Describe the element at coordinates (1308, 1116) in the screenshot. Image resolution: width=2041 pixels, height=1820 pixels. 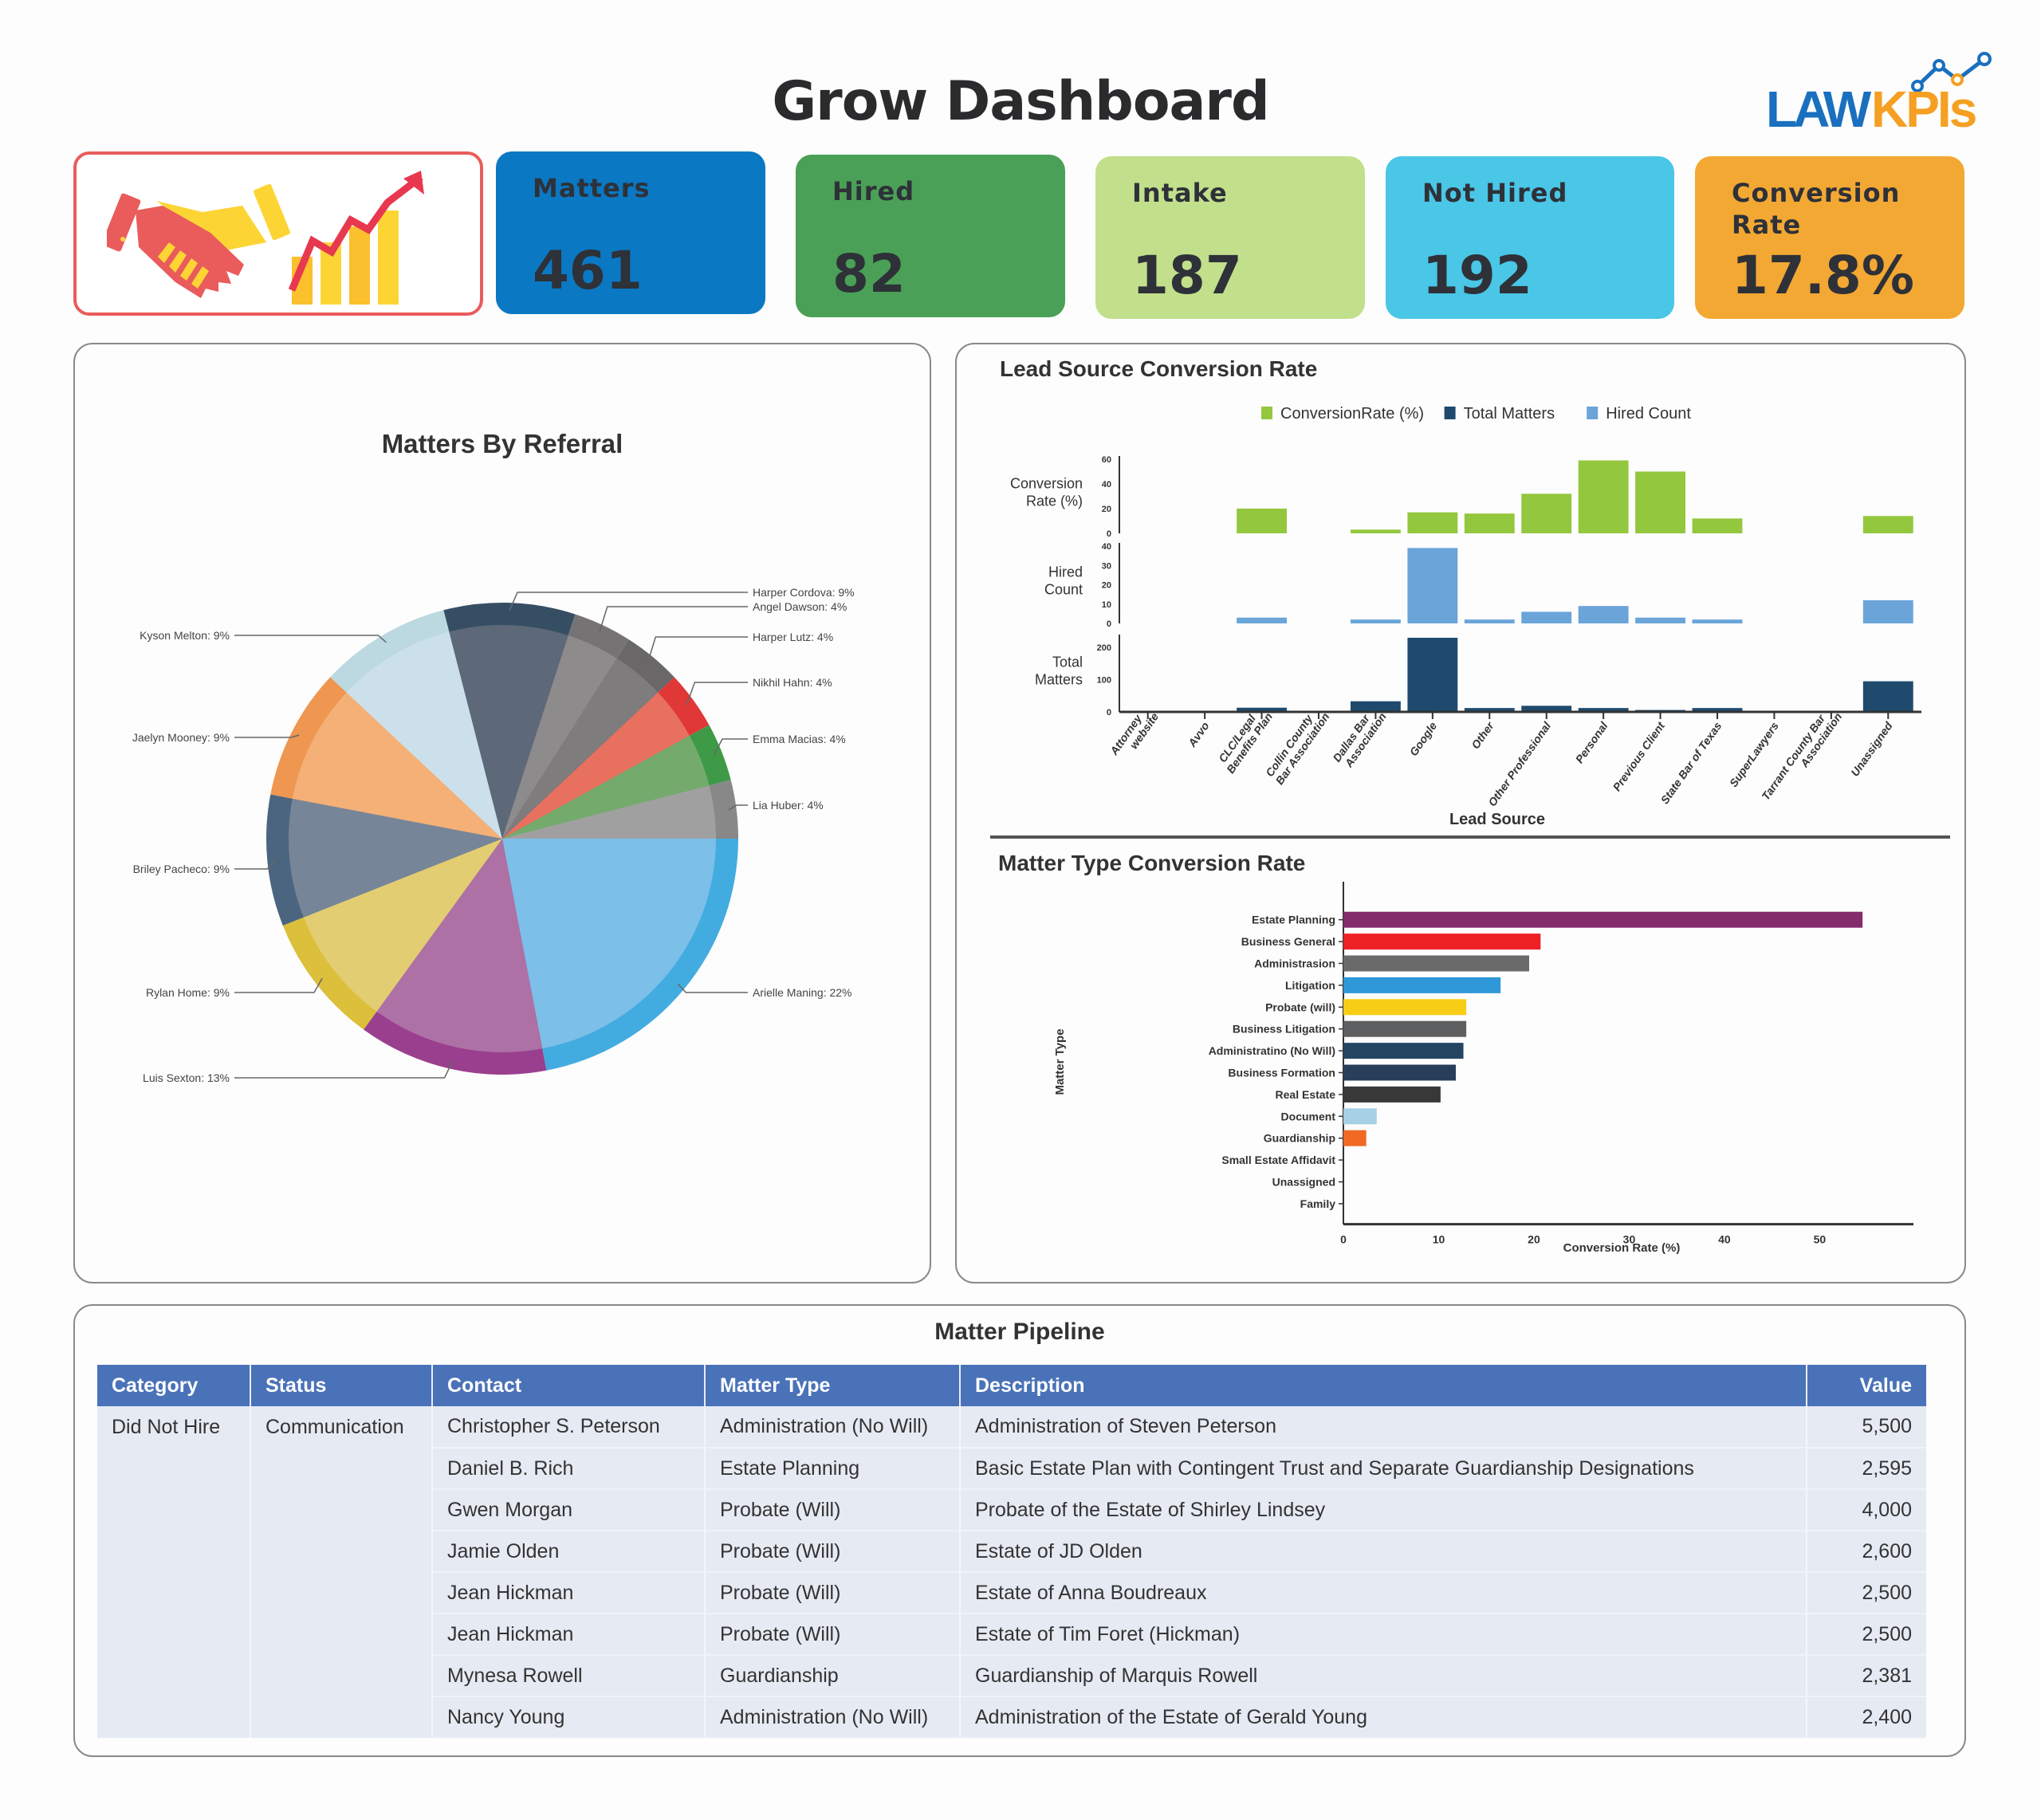
I see `y-tick-label: Document` at that location.